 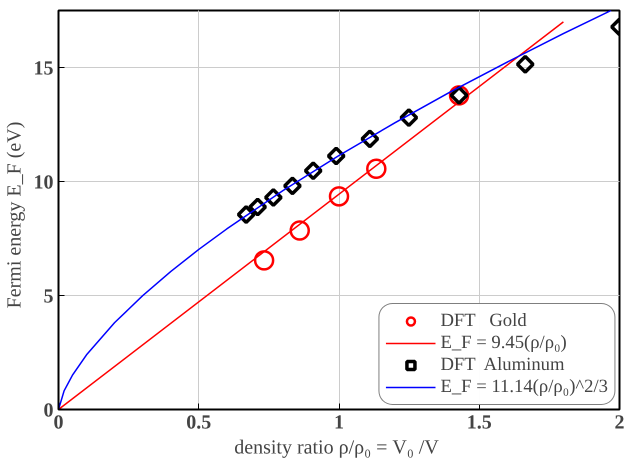 I want to click on x-tick-label: 0.5, so click(x=199, y=423).